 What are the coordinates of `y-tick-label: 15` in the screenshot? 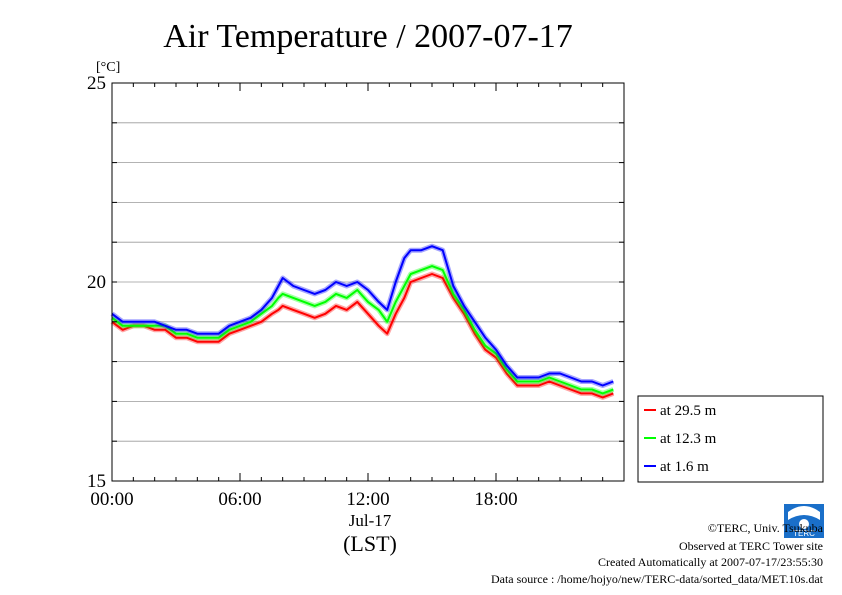 It's located at (96, 481).